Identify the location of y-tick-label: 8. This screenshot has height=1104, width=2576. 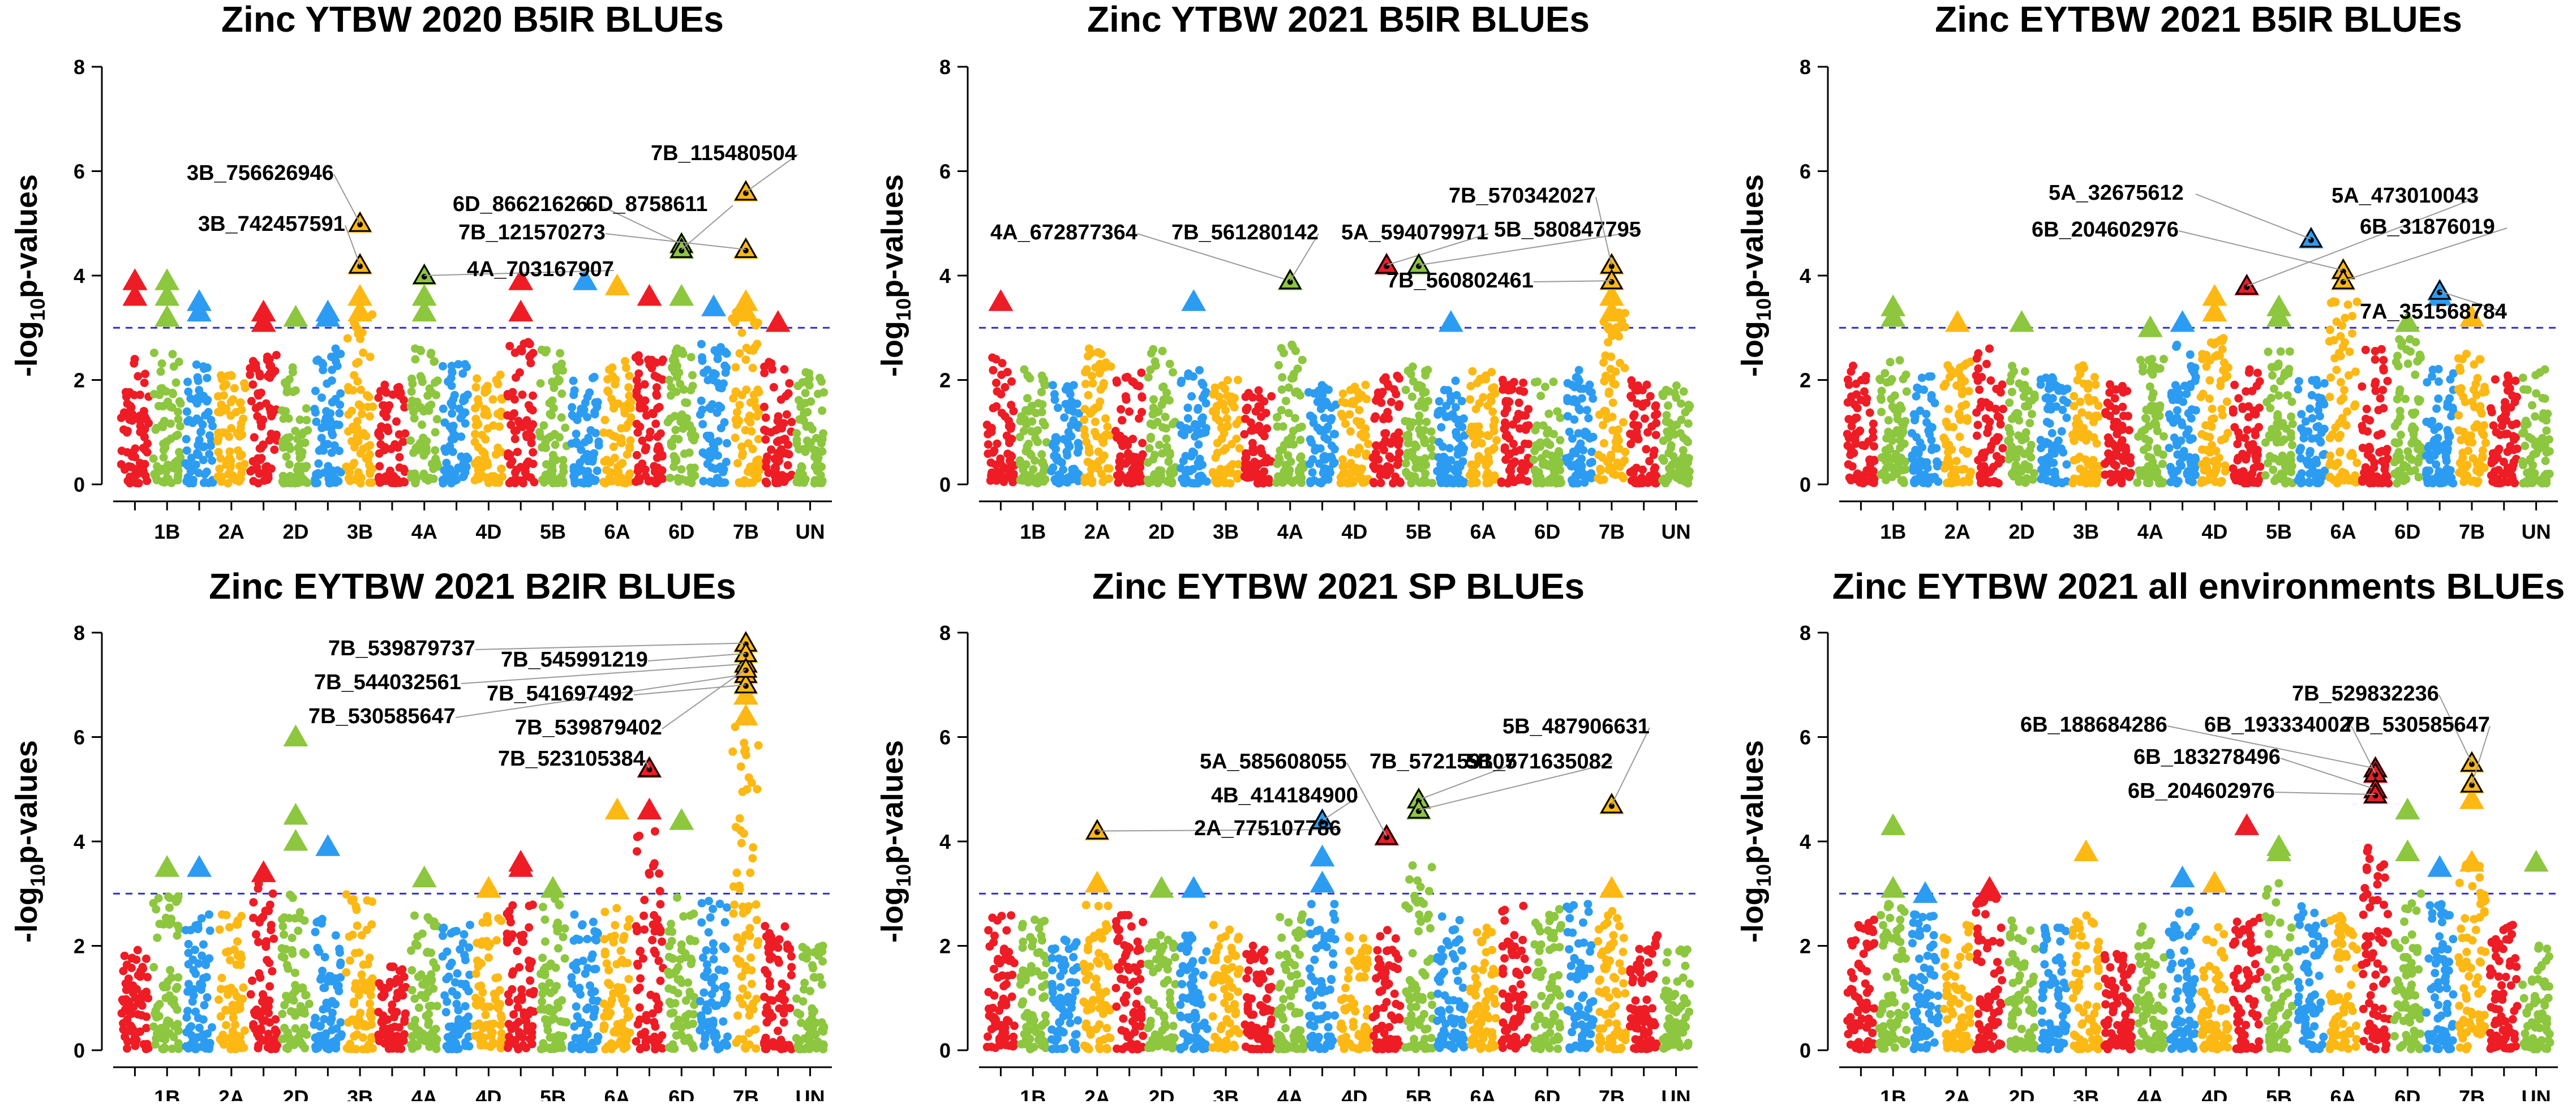
(79, 633).